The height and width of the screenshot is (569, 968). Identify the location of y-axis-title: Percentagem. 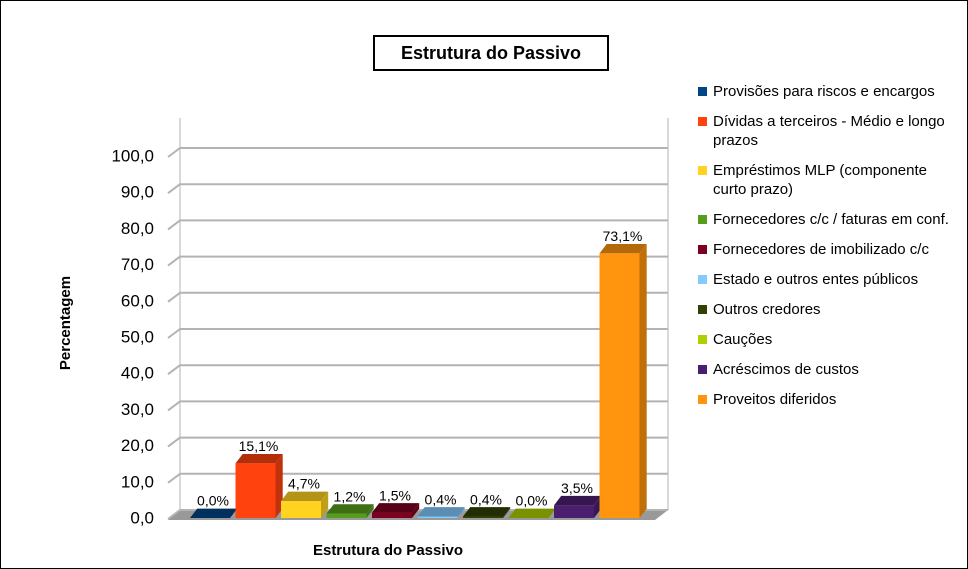
(65, 323).